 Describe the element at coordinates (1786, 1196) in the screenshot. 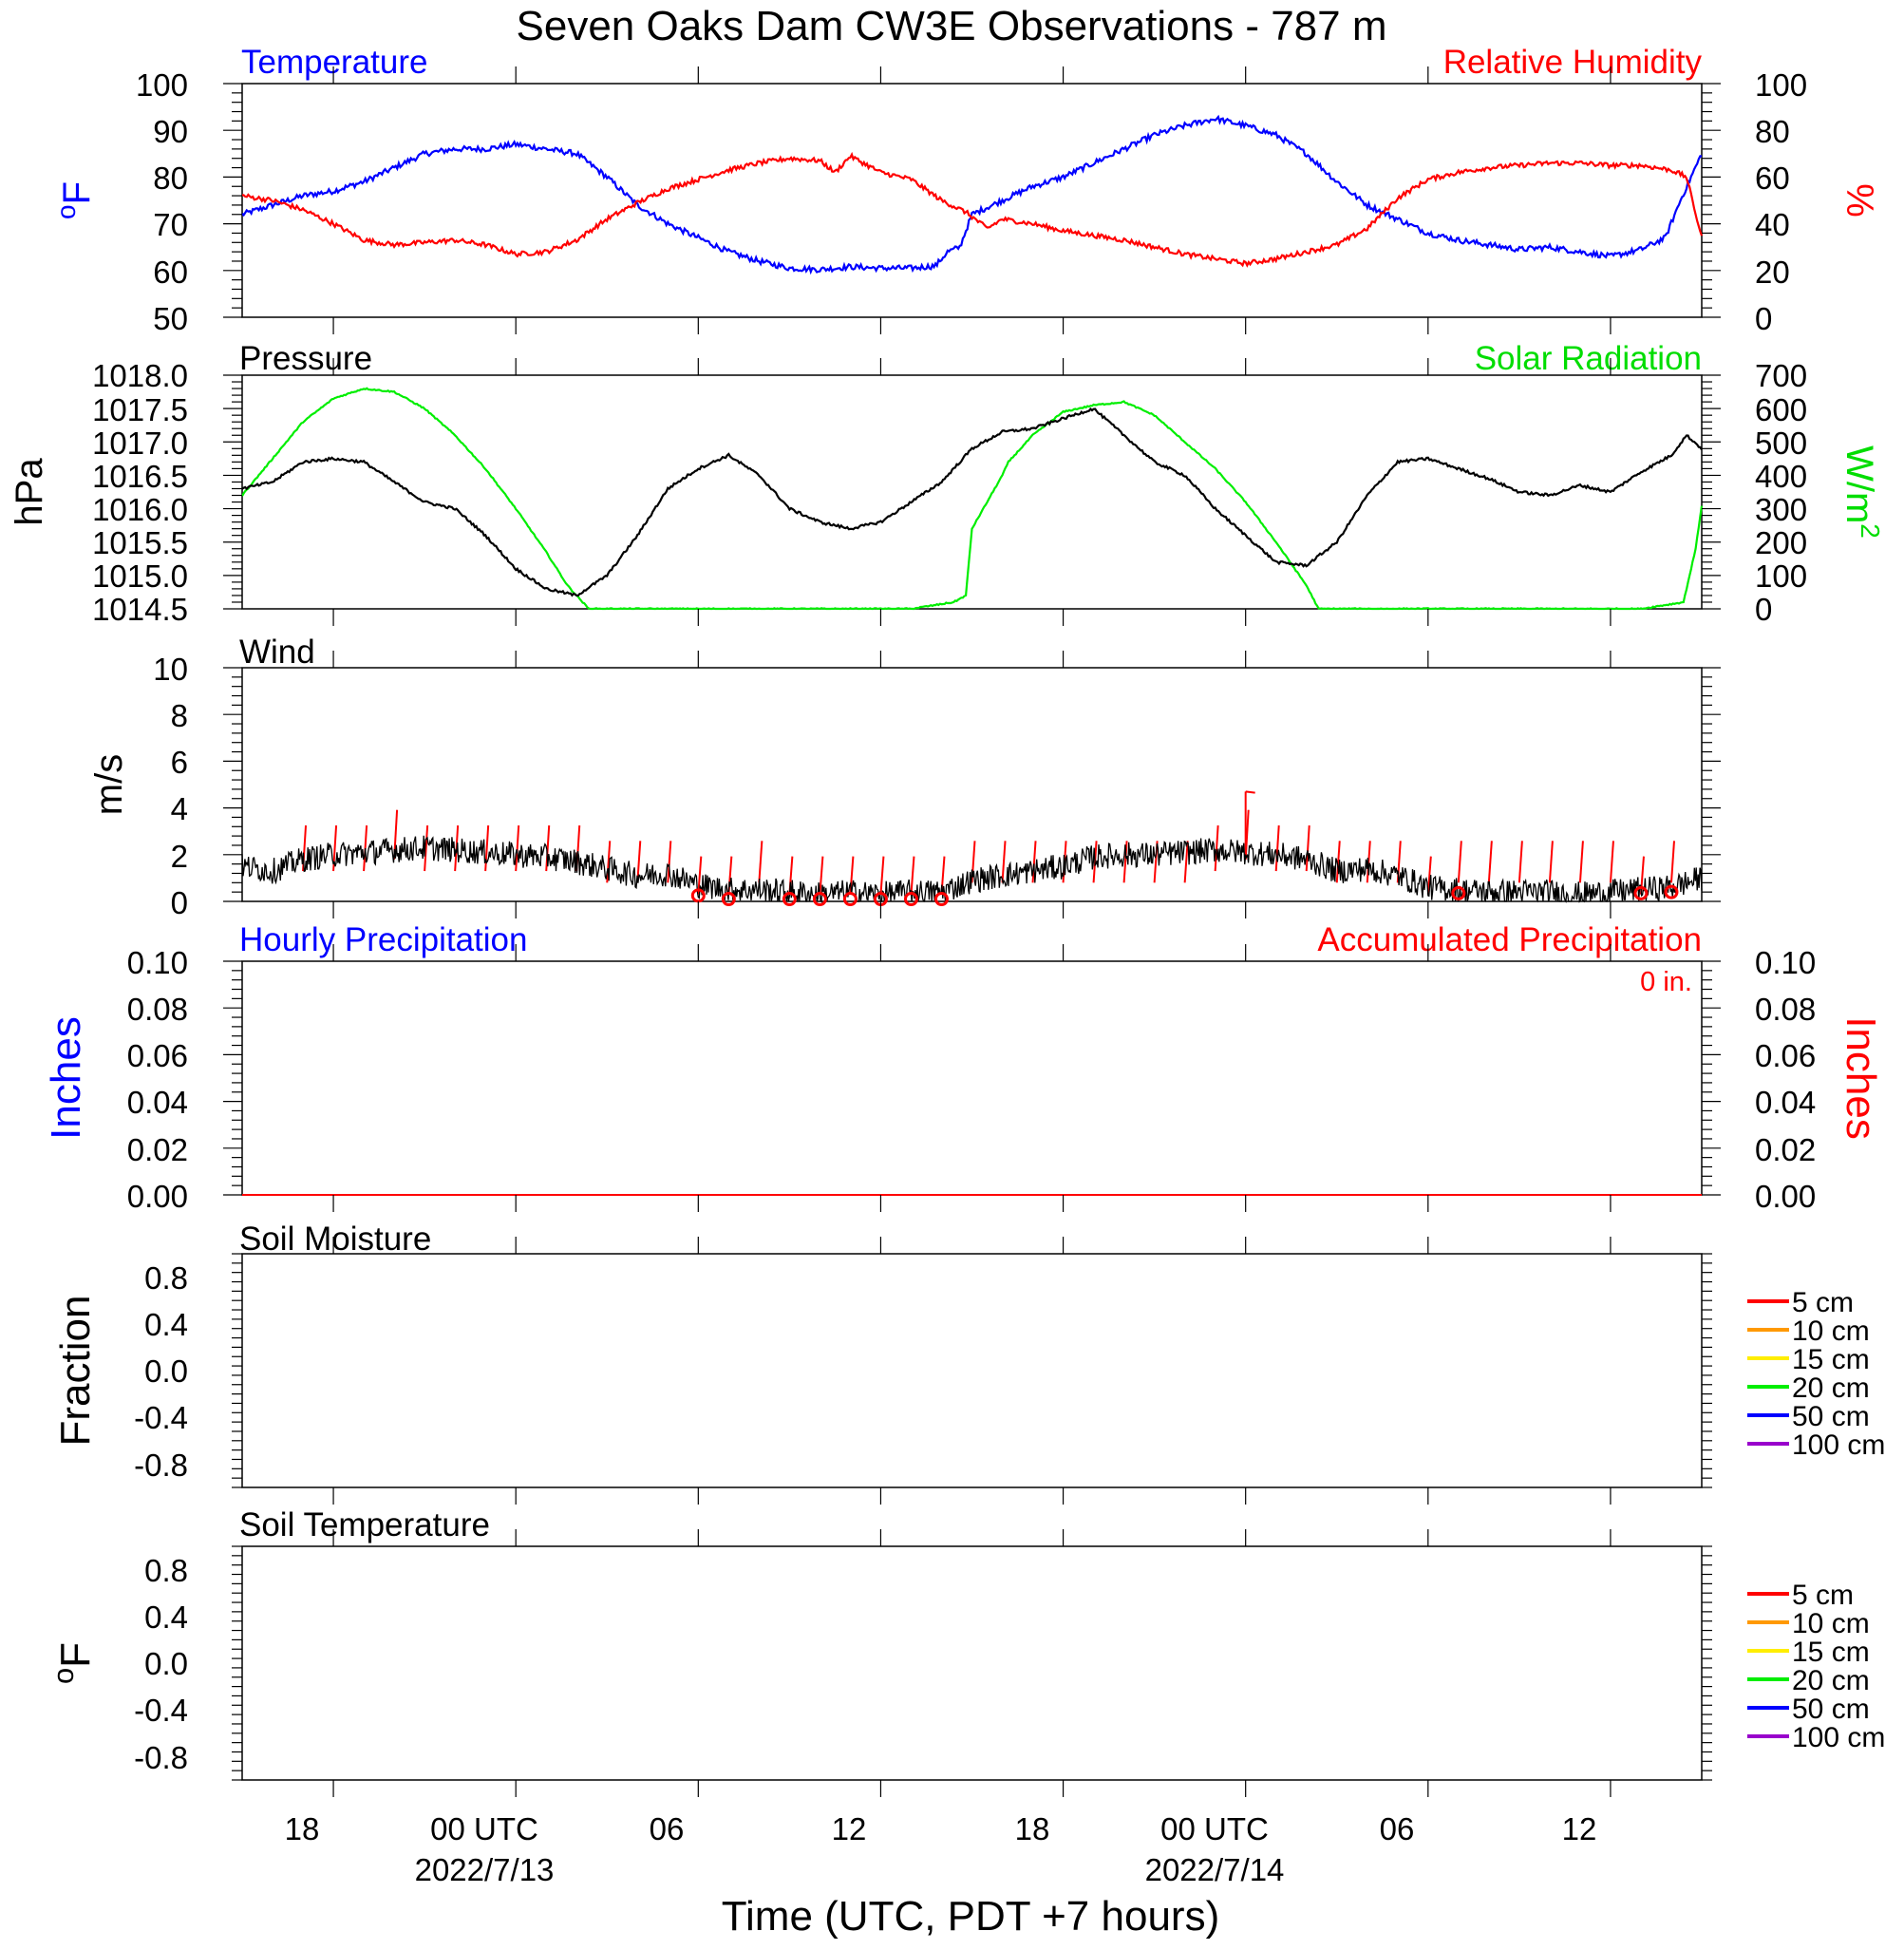

I see `accum-tick: 0.00` at that location.